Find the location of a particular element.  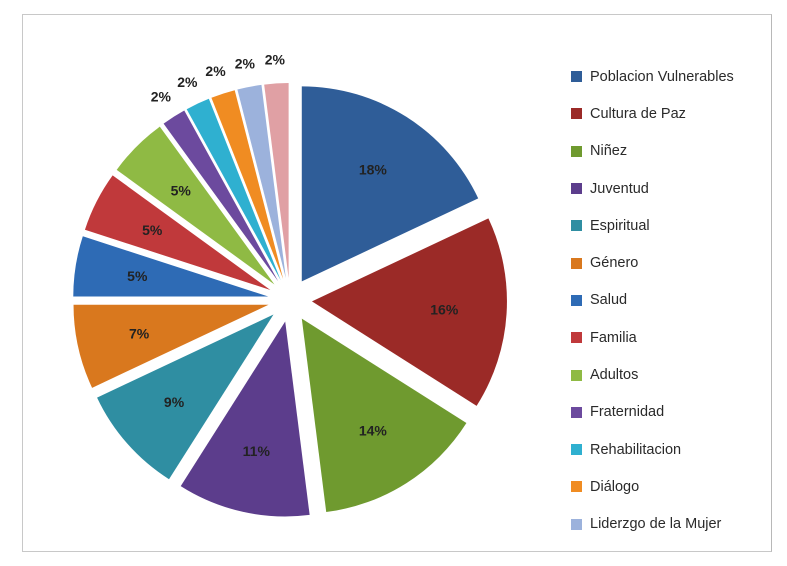

legend-label: Espiritual is located at coordinates (620, 225).